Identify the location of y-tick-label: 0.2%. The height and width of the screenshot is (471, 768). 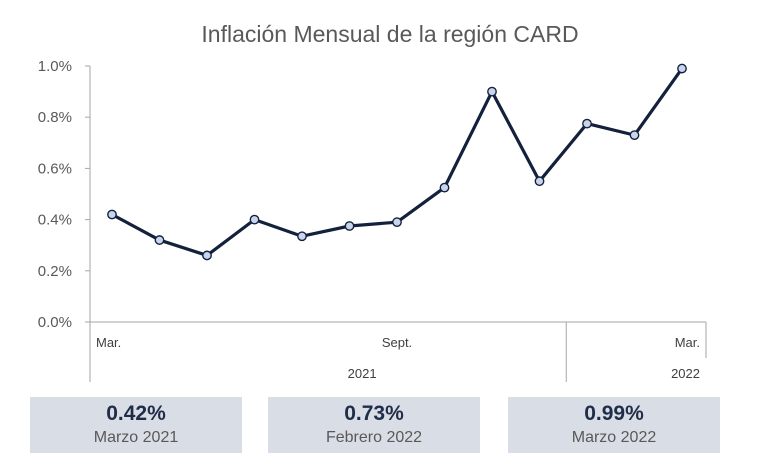
(55, 271).